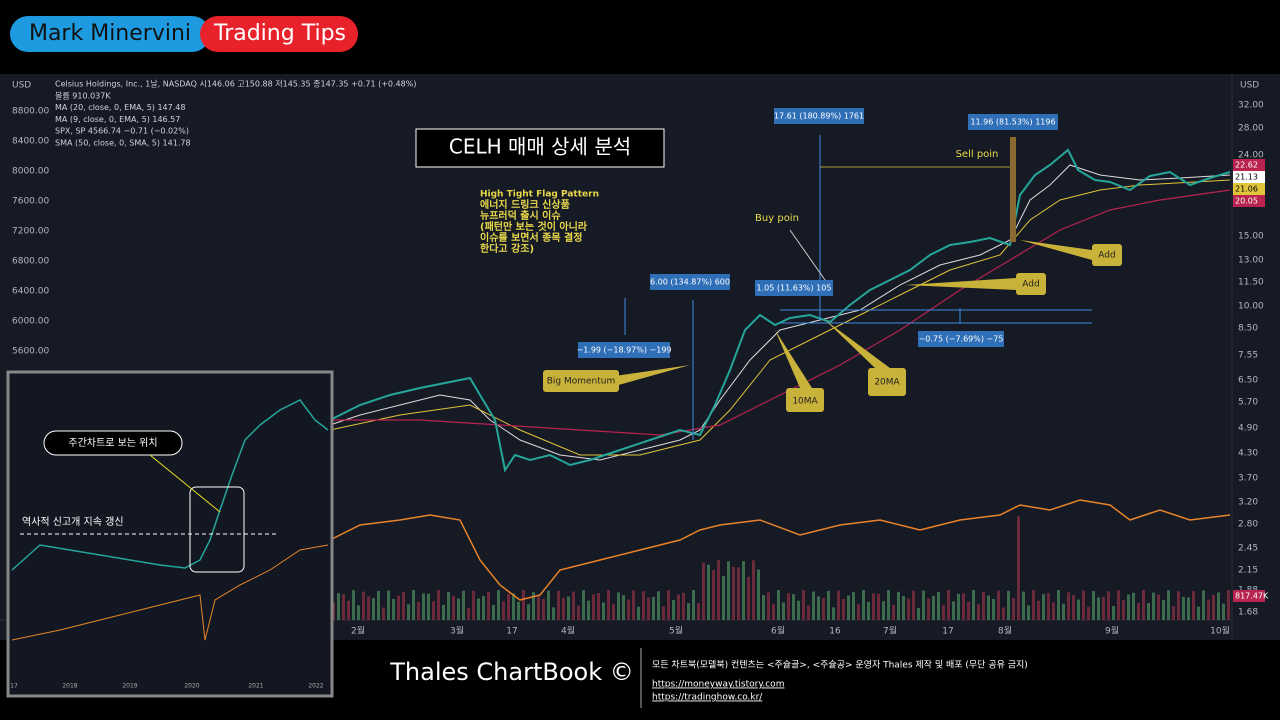 The width and height of the screenshot is (1280, 720). Describe the element at coordinates (30, 172) in the screenshot. I see `left-tick-label: 8000.00` at that location.